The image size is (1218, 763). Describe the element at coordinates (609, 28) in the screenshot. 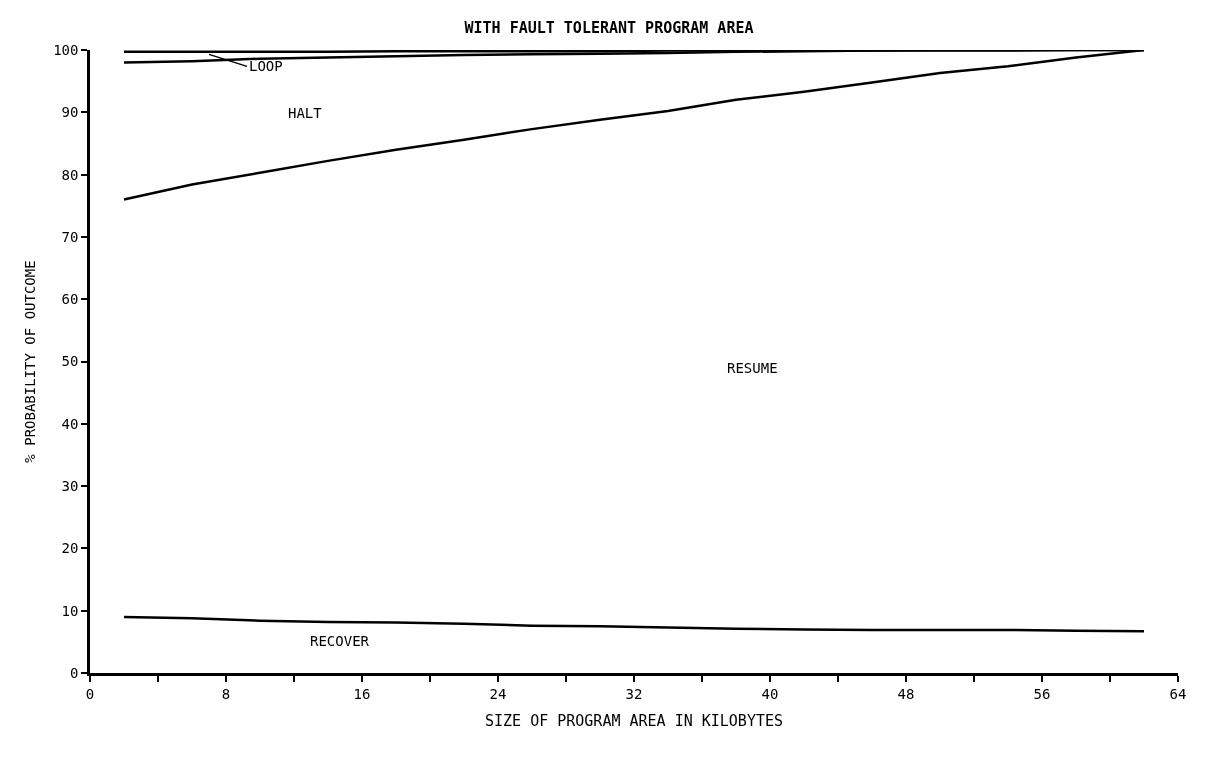

I see `chart-title: WITH FAULT TOLERANT PROGRAM AREA` at that location.